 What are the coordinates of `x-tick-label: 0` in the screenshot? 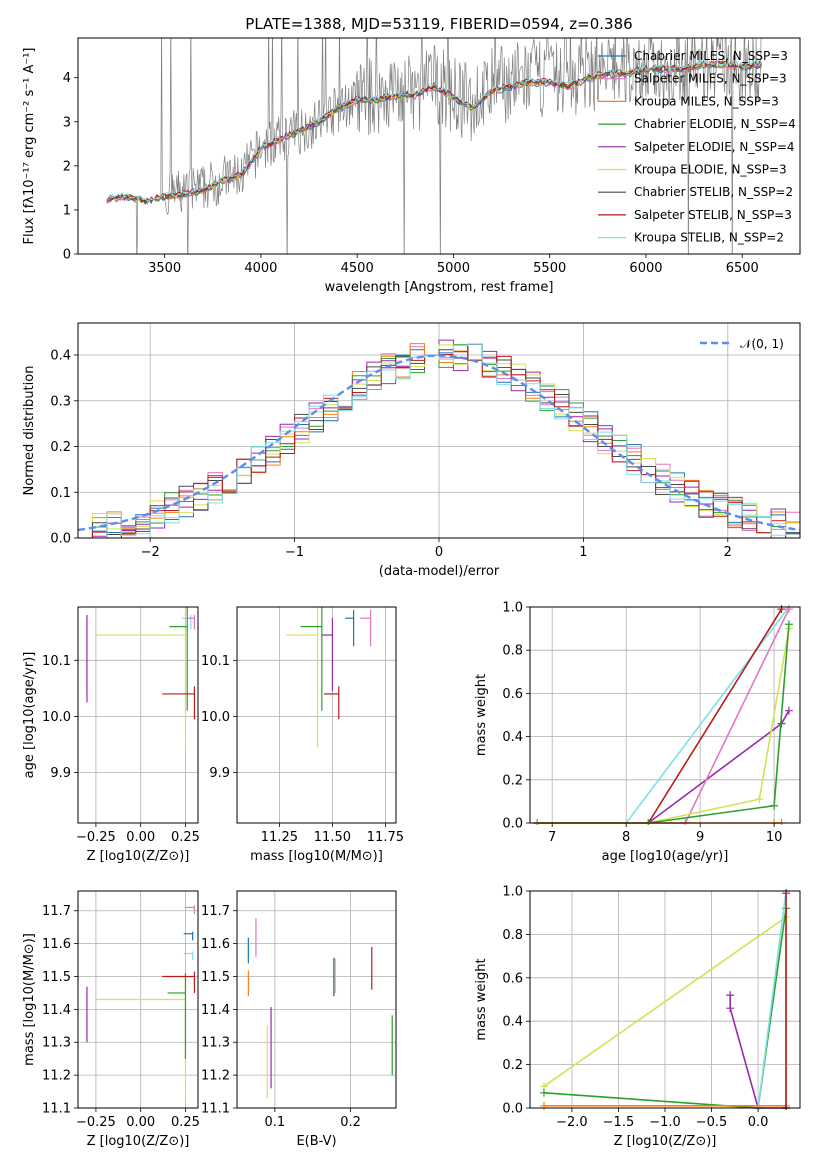 It's located at (439, 552).